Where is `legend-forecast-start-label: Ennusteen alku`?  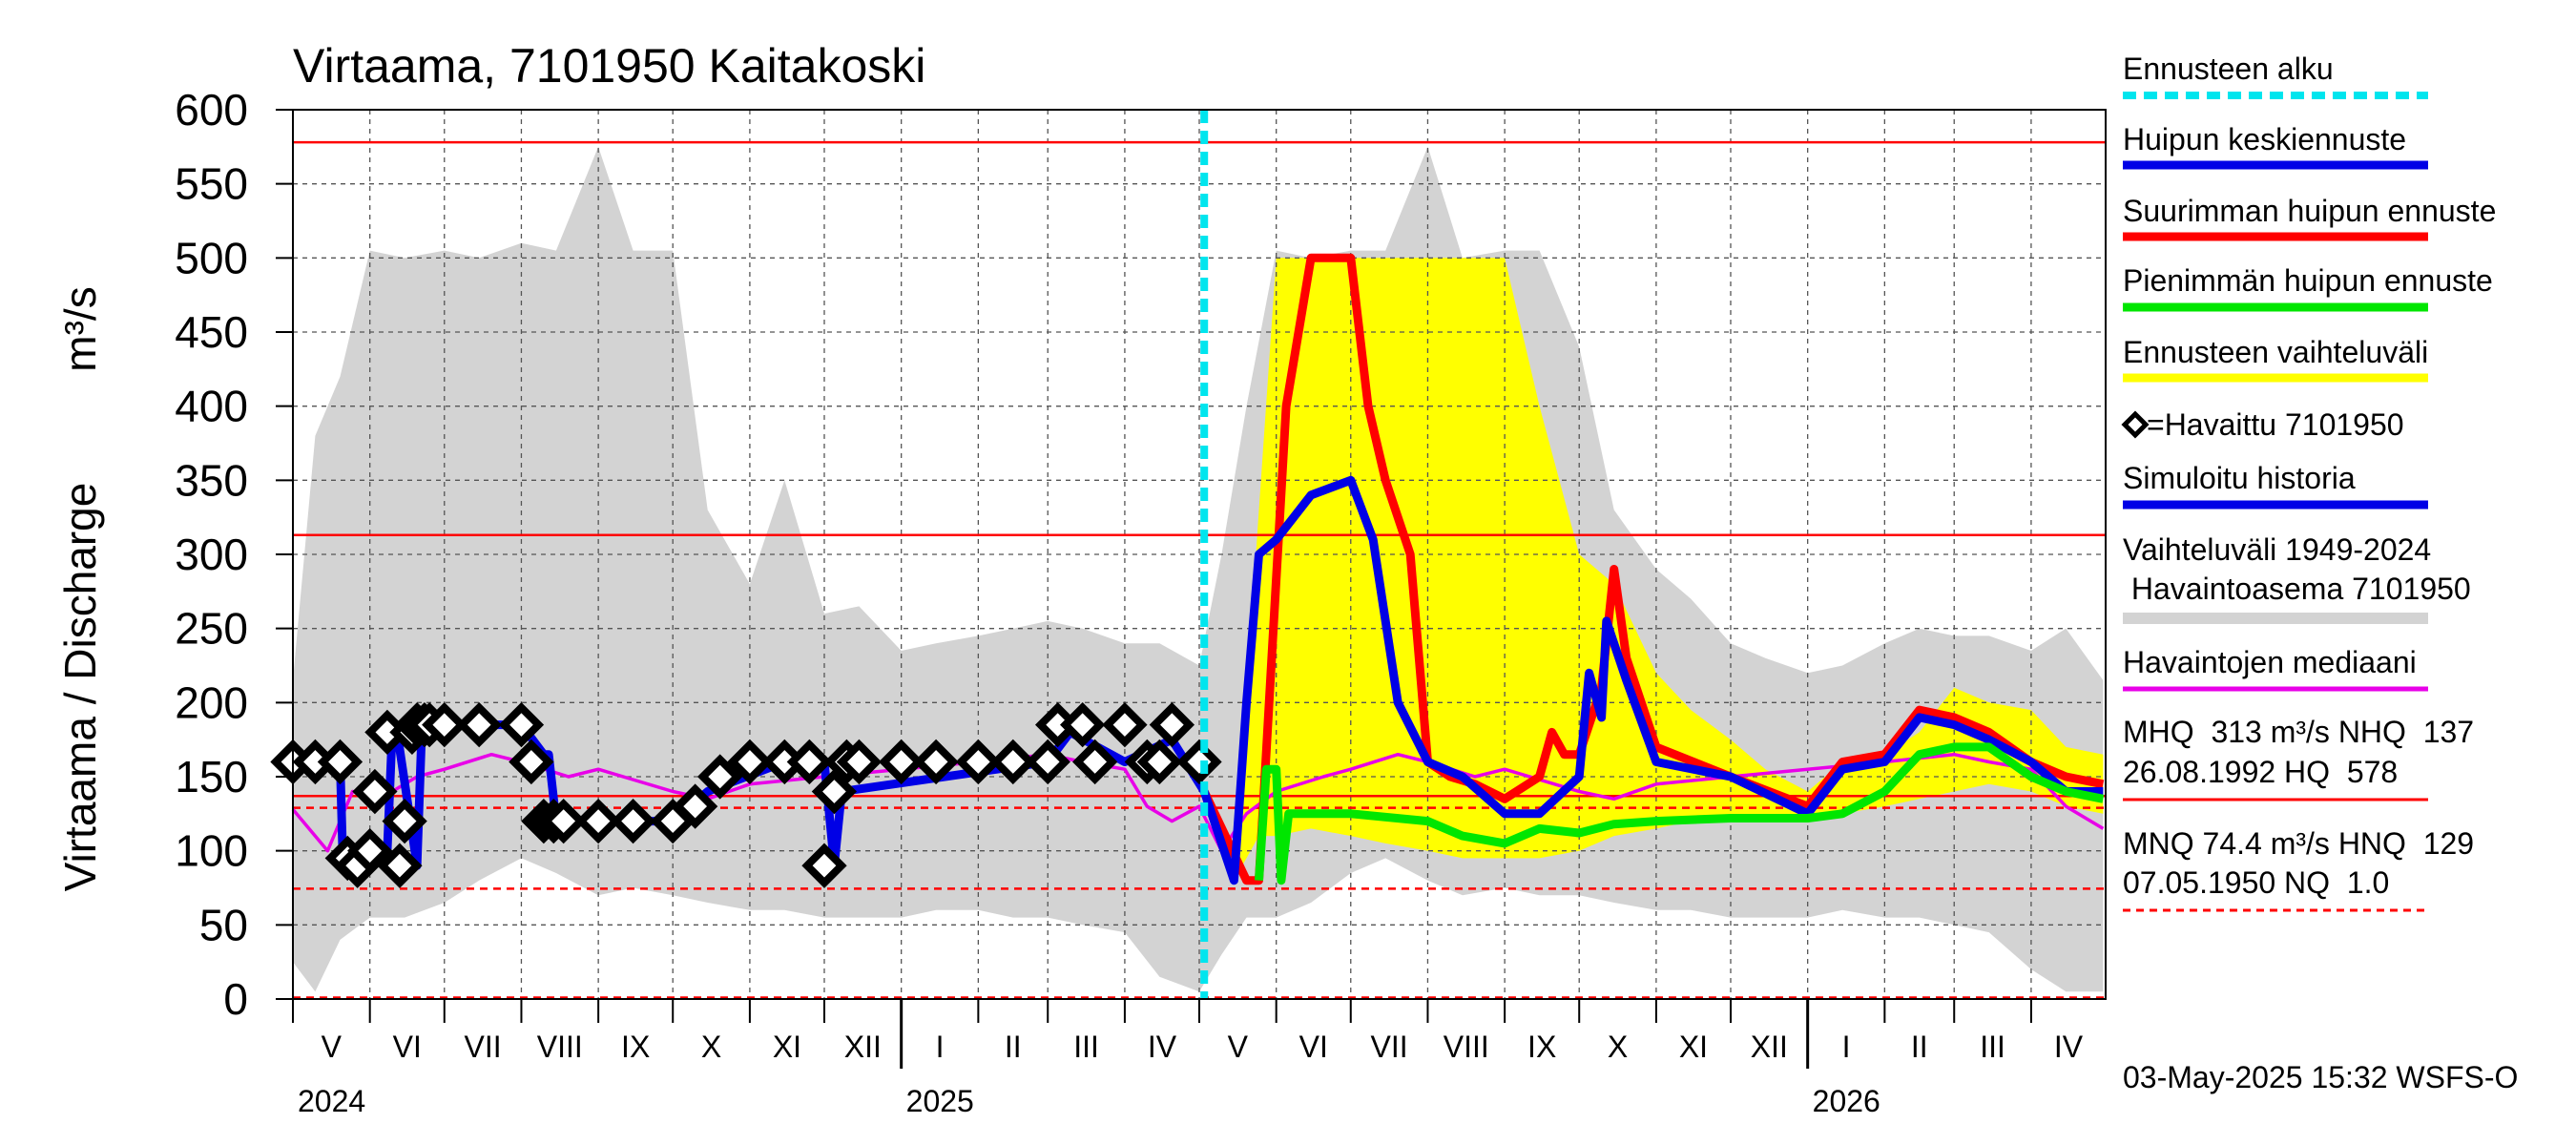 legend-forecast-start-label: Ennusteen alku is located at coordinates (2228, 69).